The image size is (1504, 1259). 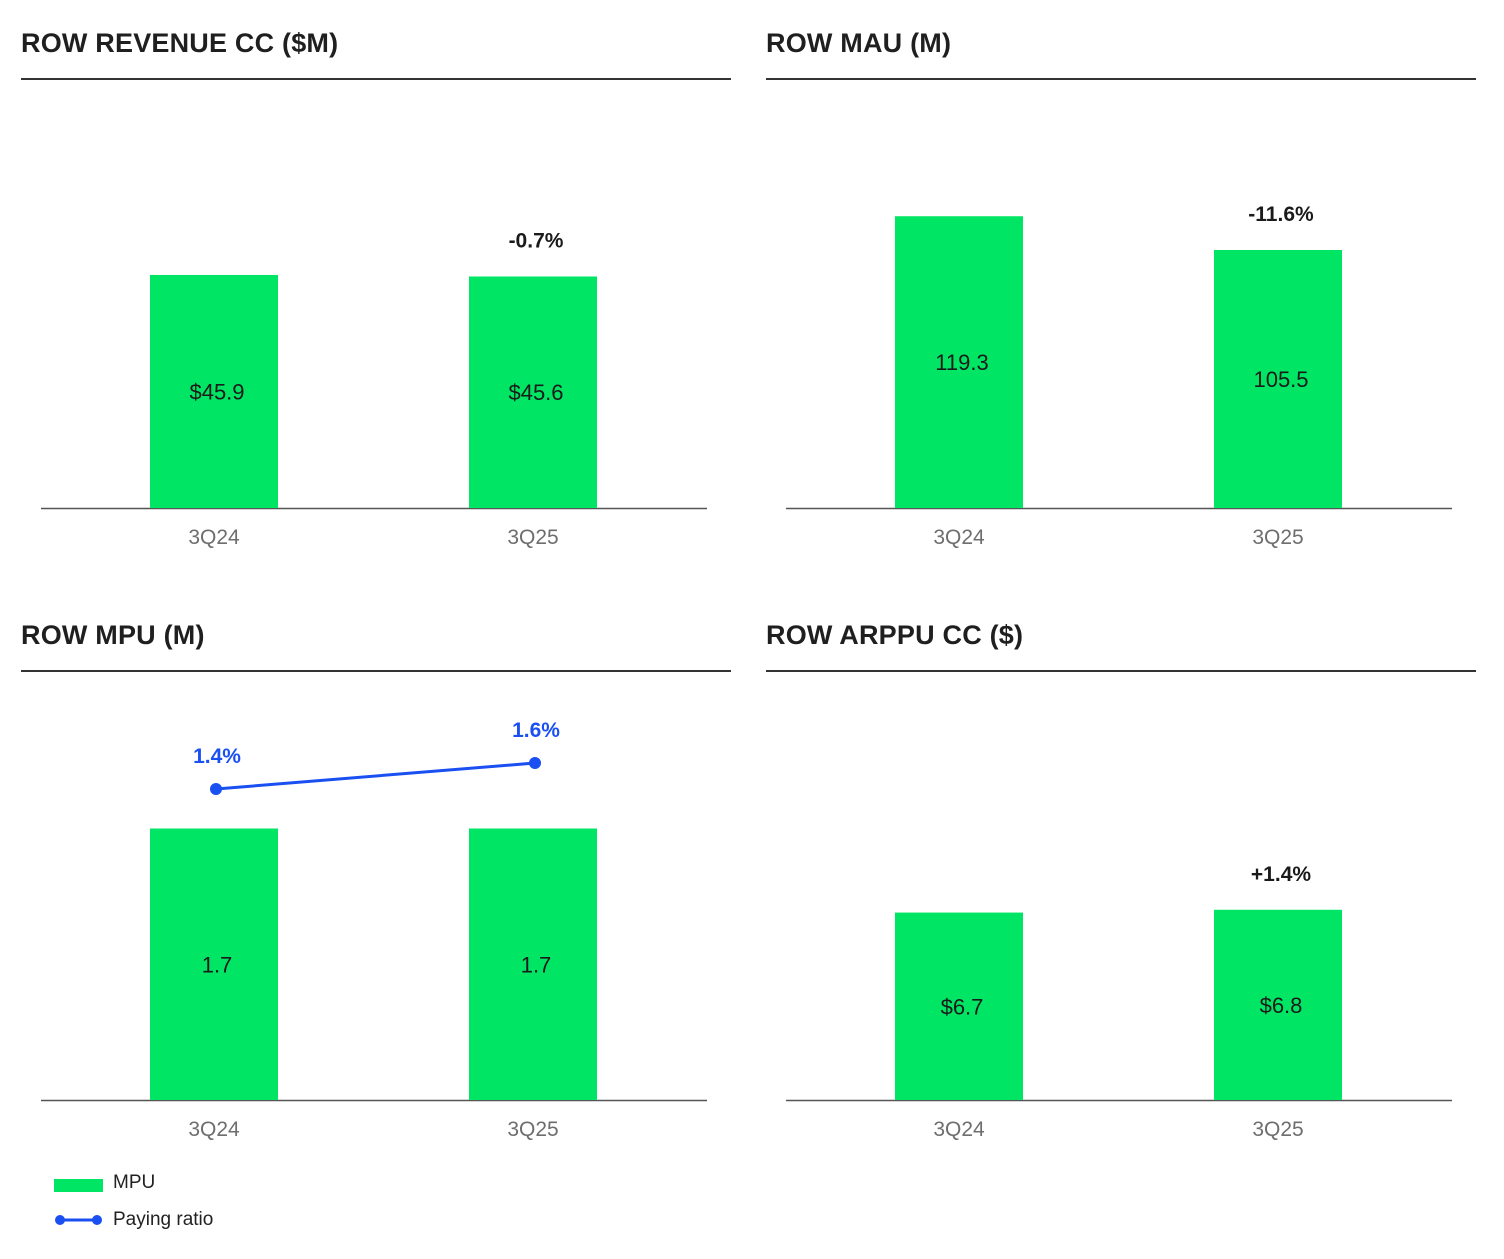 I want to click on legend-line-swatch, so click(x=78, y=1220).